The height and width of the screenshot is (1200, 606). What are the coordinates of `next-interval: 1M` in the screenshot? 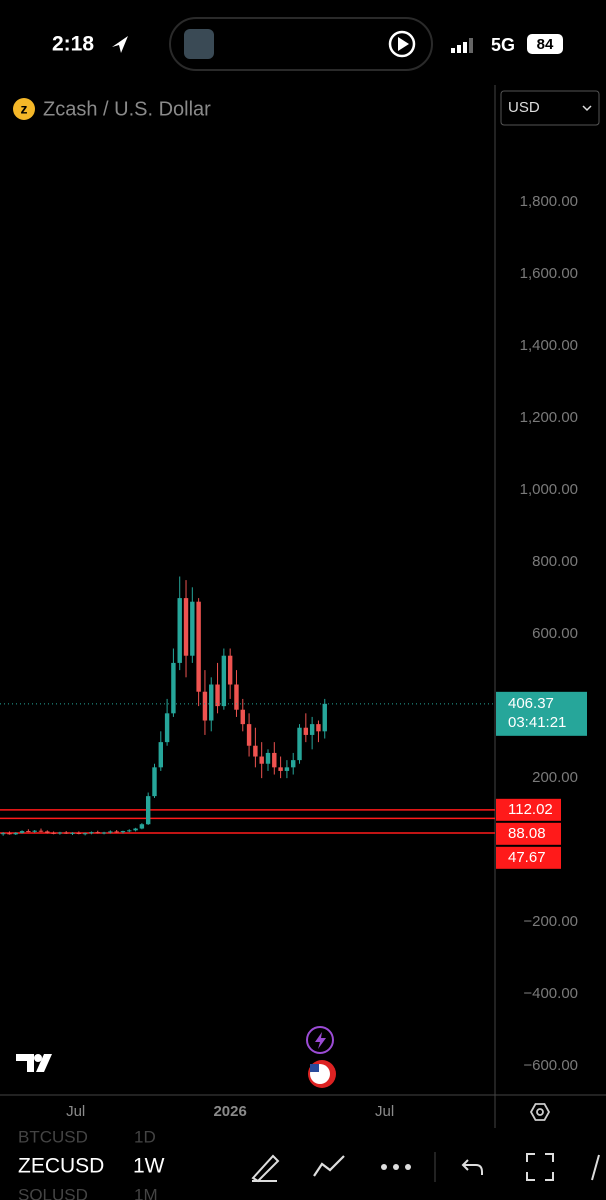 It's located at (146, 1192).